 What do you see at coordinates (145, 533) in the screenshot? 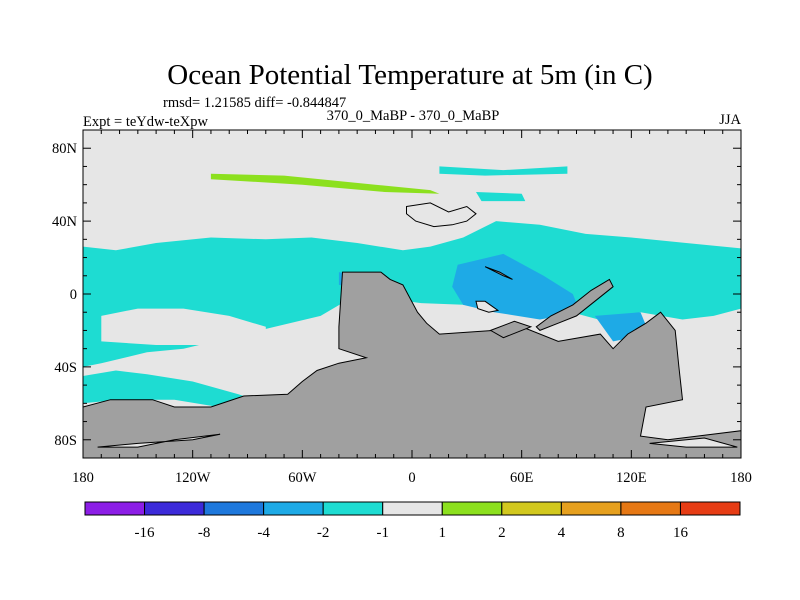
I see `colorbar-label: -16` at bounding box center [145, 533].